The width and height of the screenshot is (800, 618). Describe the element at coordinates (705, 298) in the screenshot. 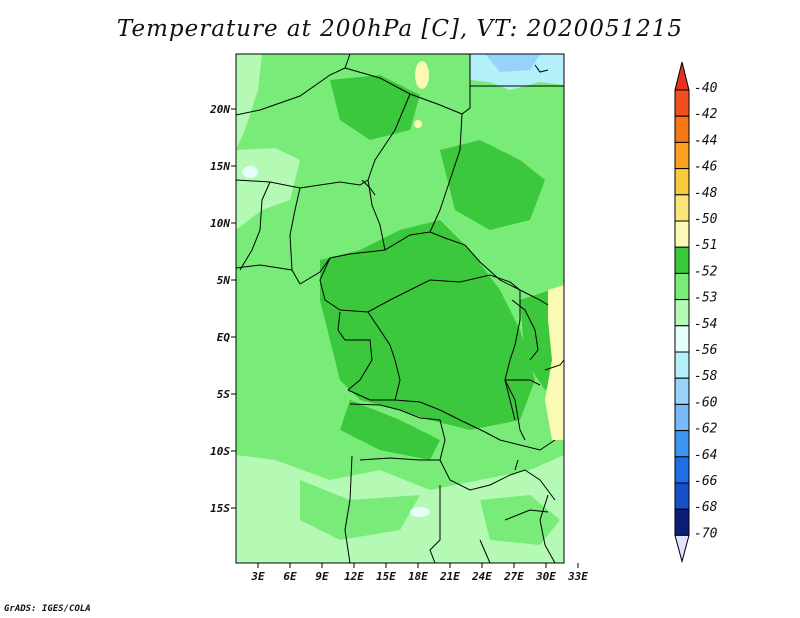

I see `colorbar-label: -53` at that location.